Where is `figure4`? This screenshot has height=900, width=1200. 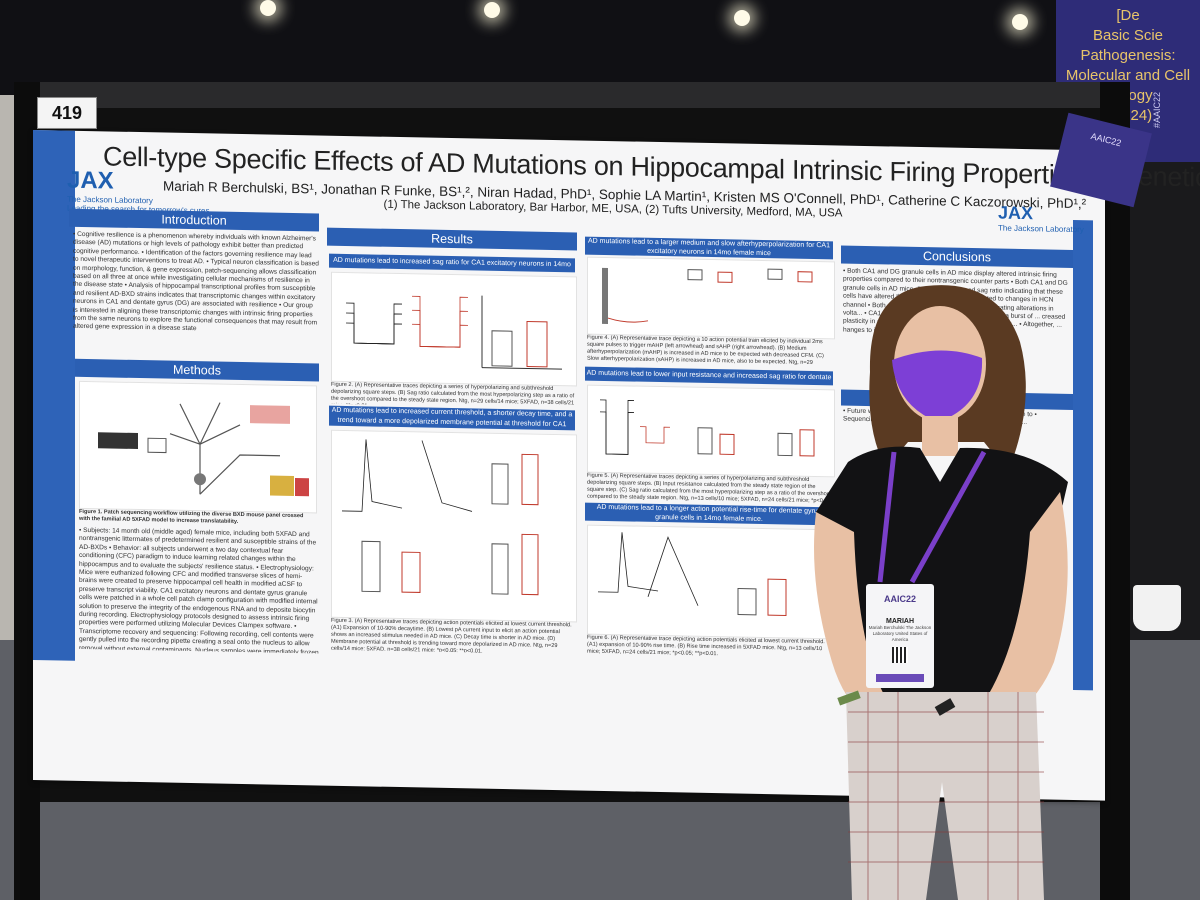 figure4 is located at coordinates (711, 298).